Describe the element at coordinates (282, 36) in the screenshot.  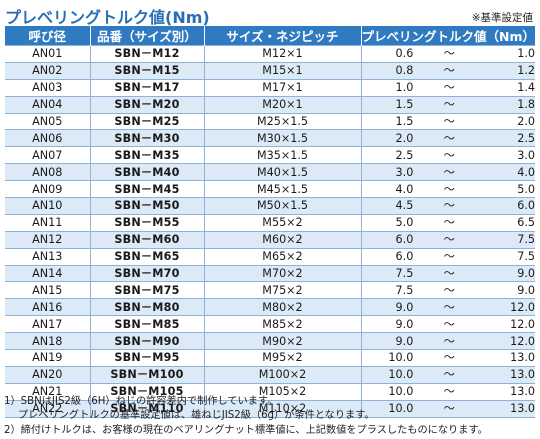
I see `header-size-pitch: サイズ・ネジピッチ` at that location.